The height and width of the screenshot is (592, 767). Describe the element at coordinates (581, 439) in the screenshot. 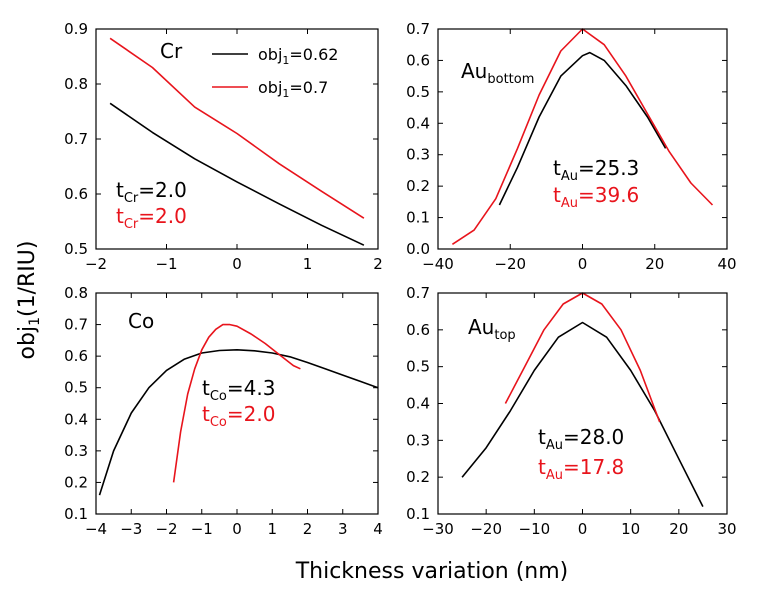

I see `thickness-annotation: tAu=28.0` at that location.